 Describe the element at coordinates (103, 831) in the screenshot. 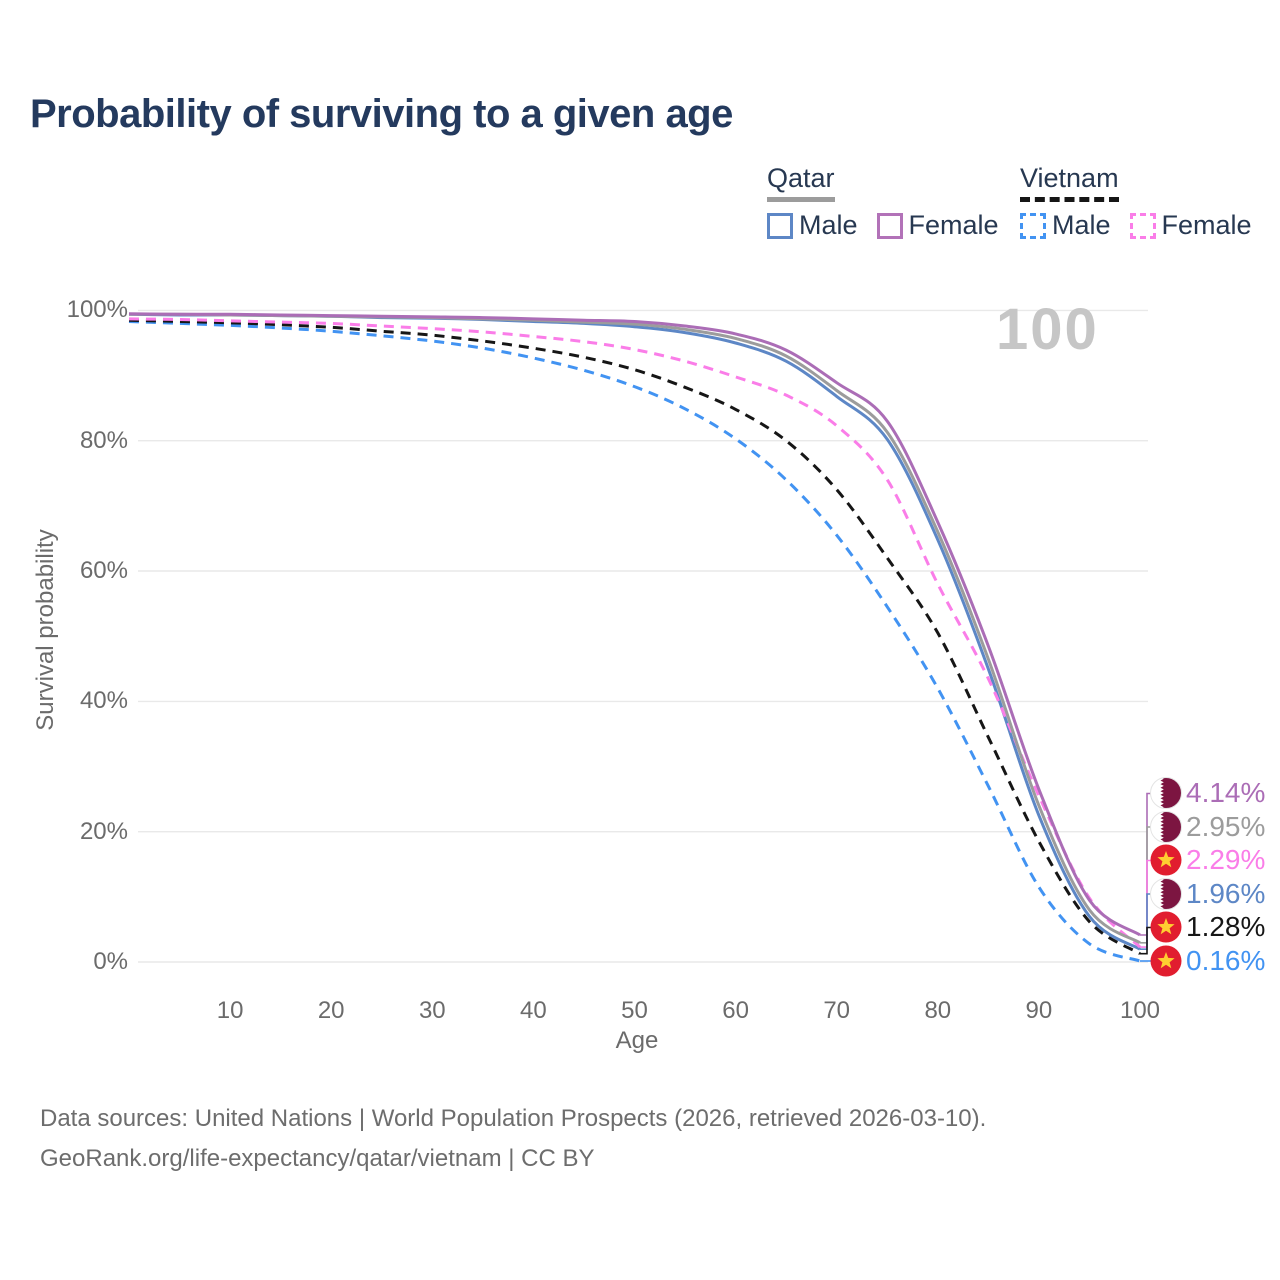

I see `y-axis-tick-label: 20%` at that location.